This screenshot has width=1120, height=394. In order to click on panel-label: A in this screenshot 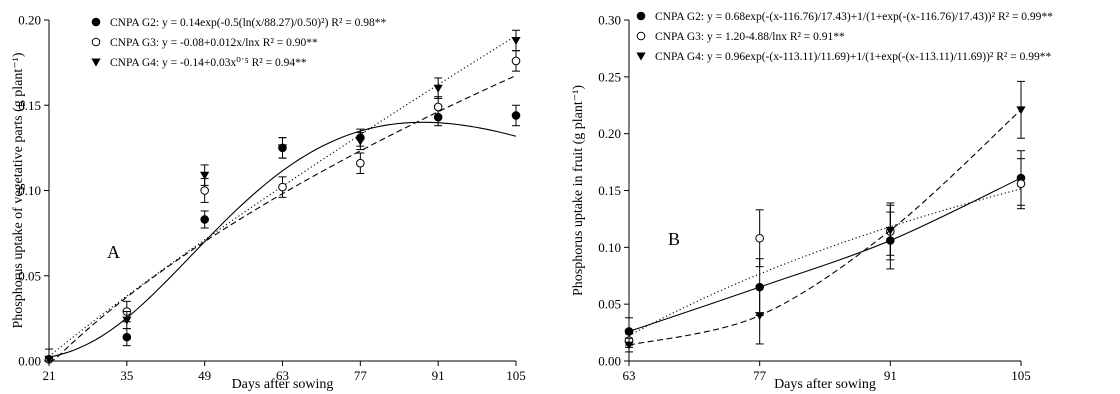, I will do `click(113, 252)`.